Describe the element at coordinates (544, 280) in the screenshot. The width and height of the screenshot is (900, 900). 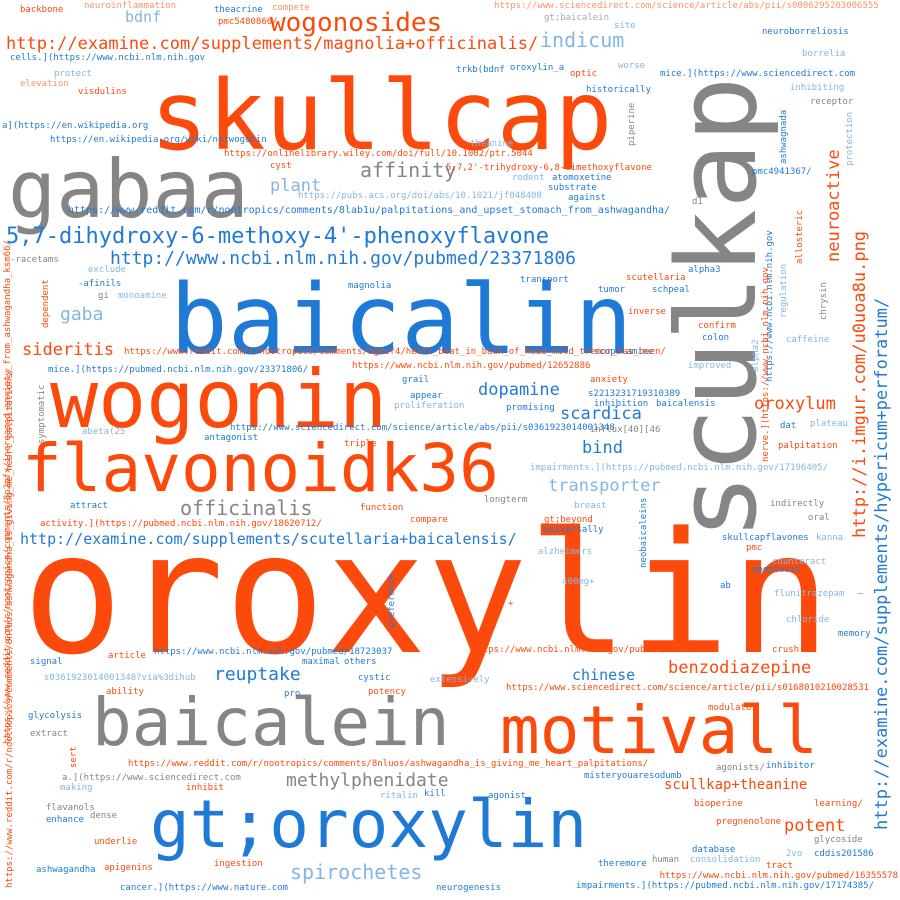
I see `cloud-word: transport` at that location.